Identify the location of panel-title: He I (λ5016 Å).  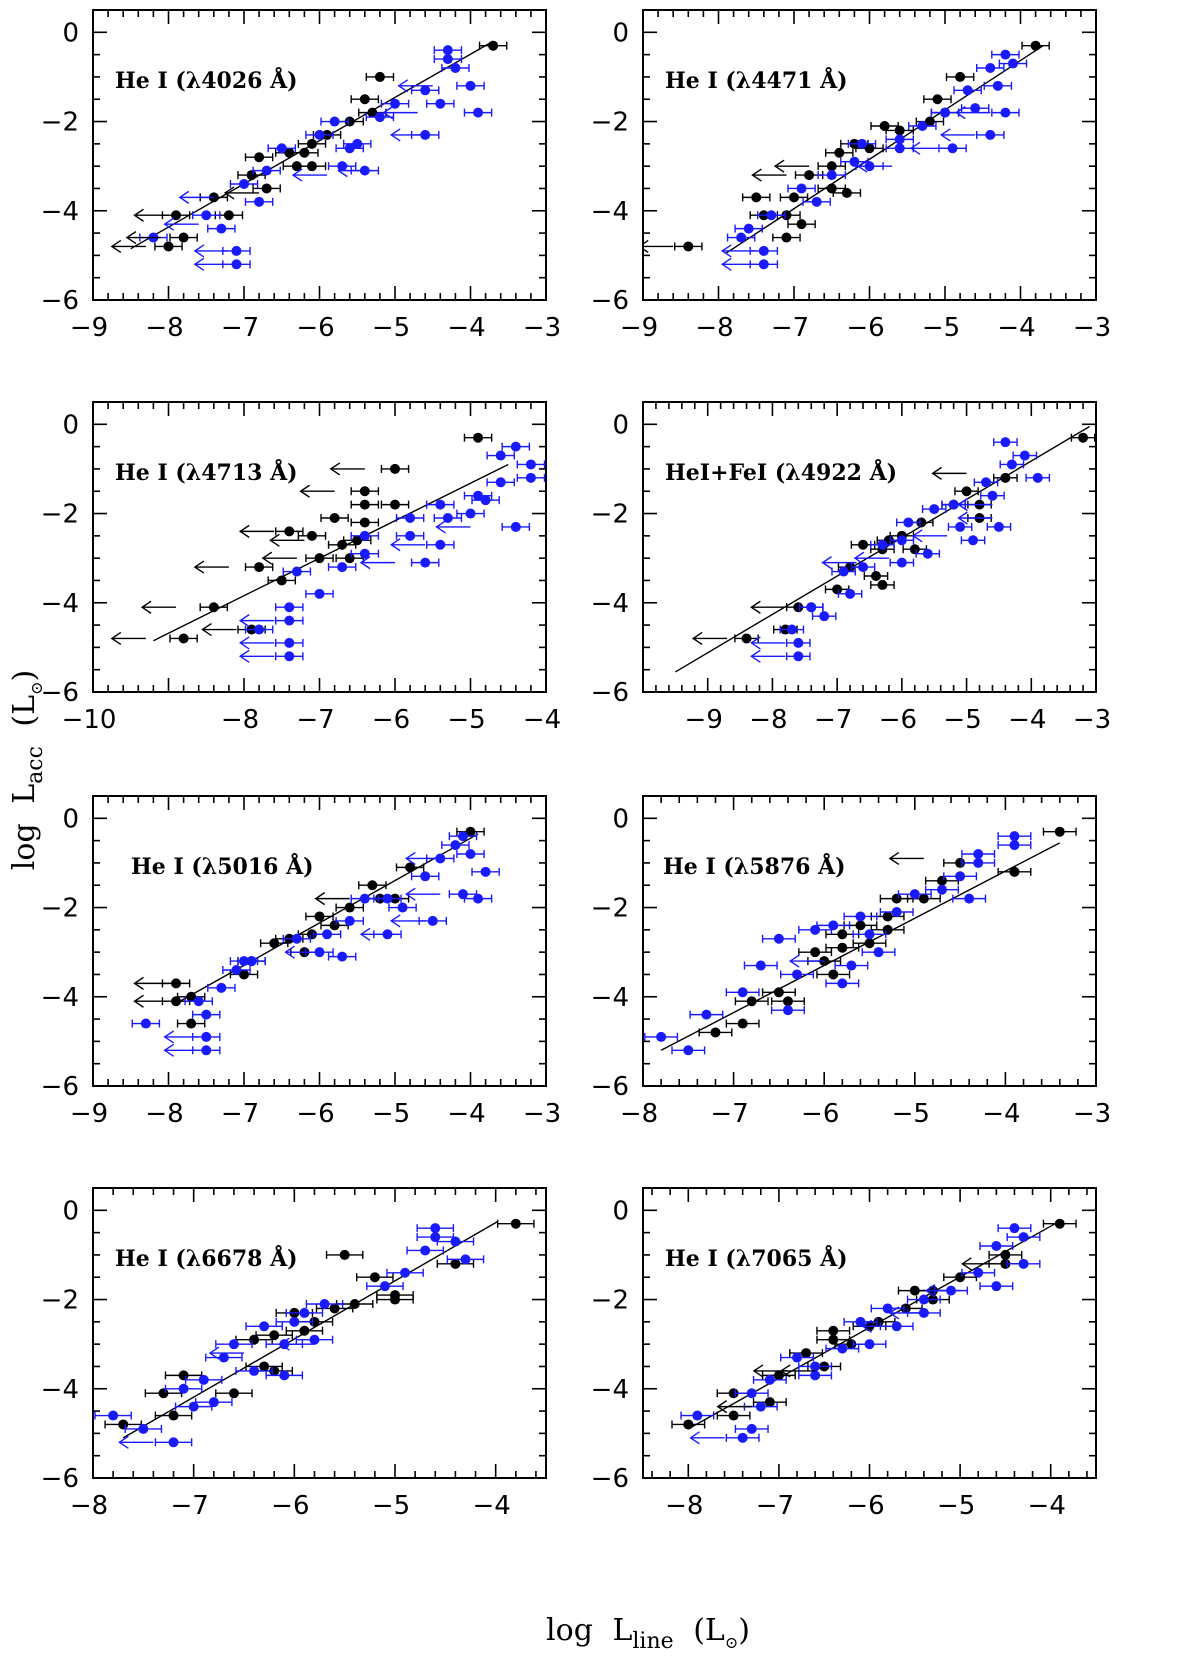
(222, 866).